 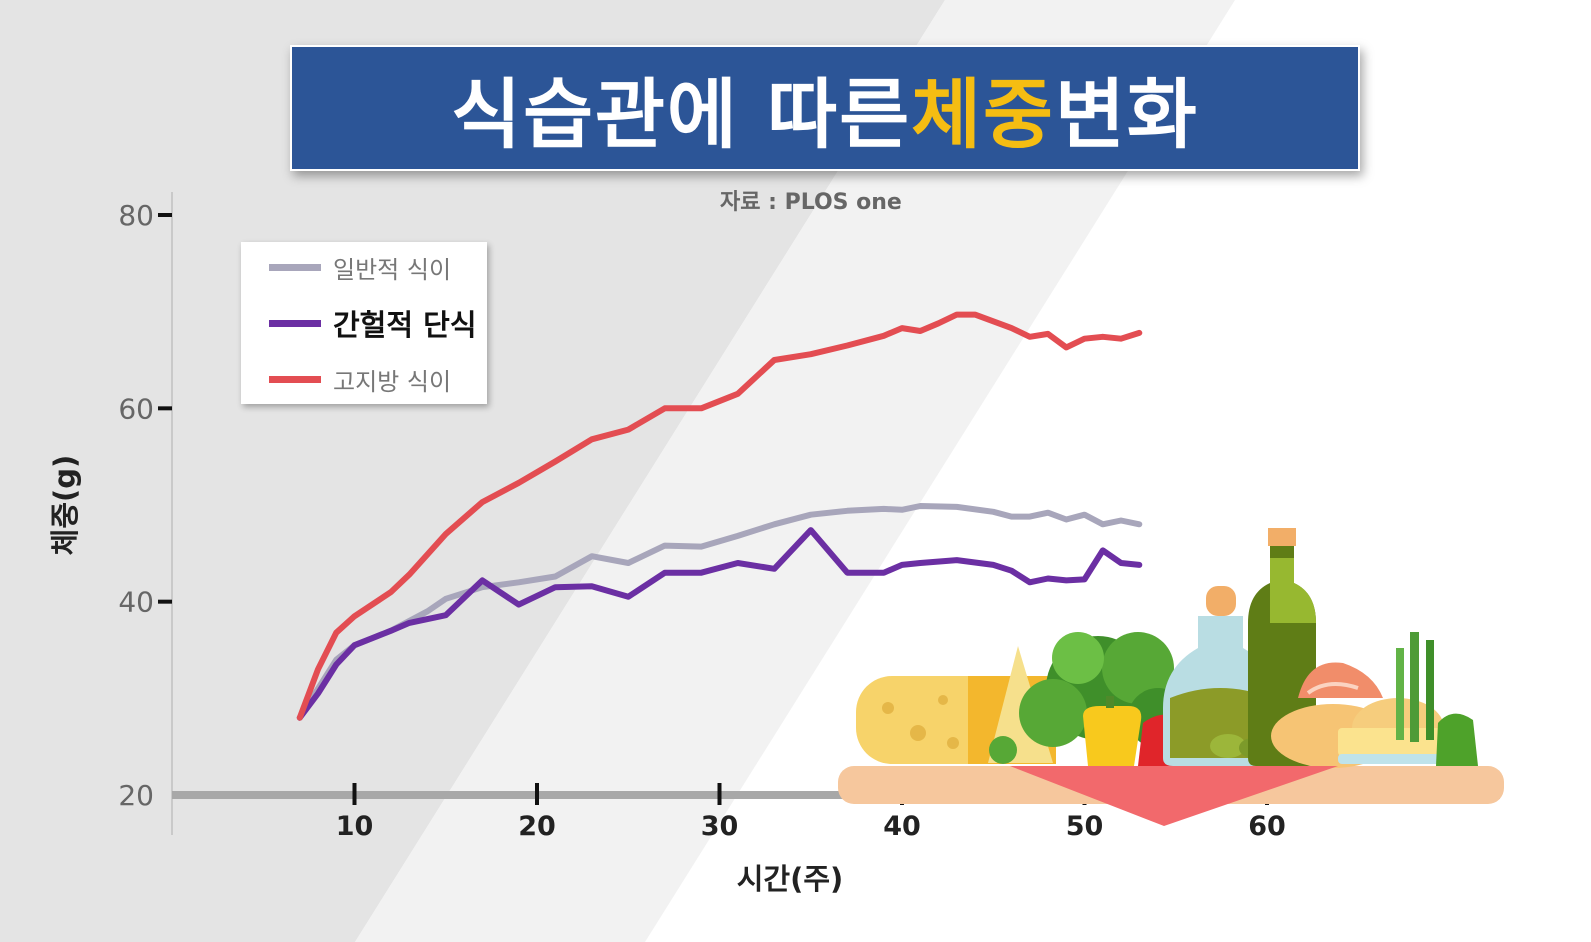 What do you see at coordinates (405, 325) in the screenshot?
I see `legend-label-fasting: 간헐적 단식` at bounding box center [405, 325].